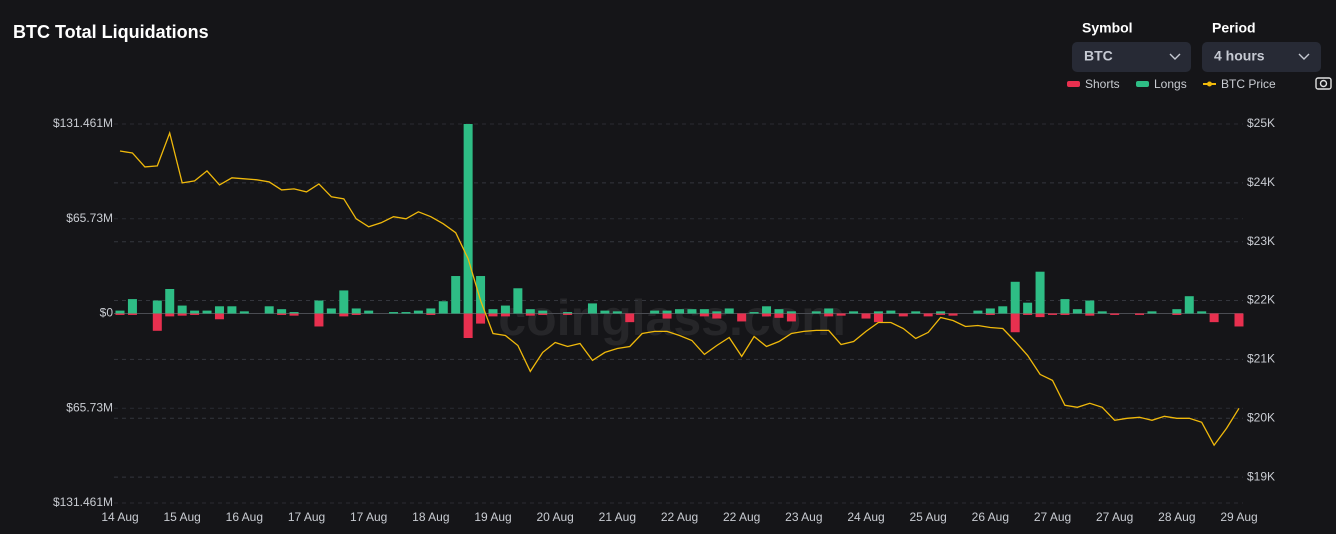 This screenshot has width=1336, height=534. I want to click on chevron, so click(1304, 56).